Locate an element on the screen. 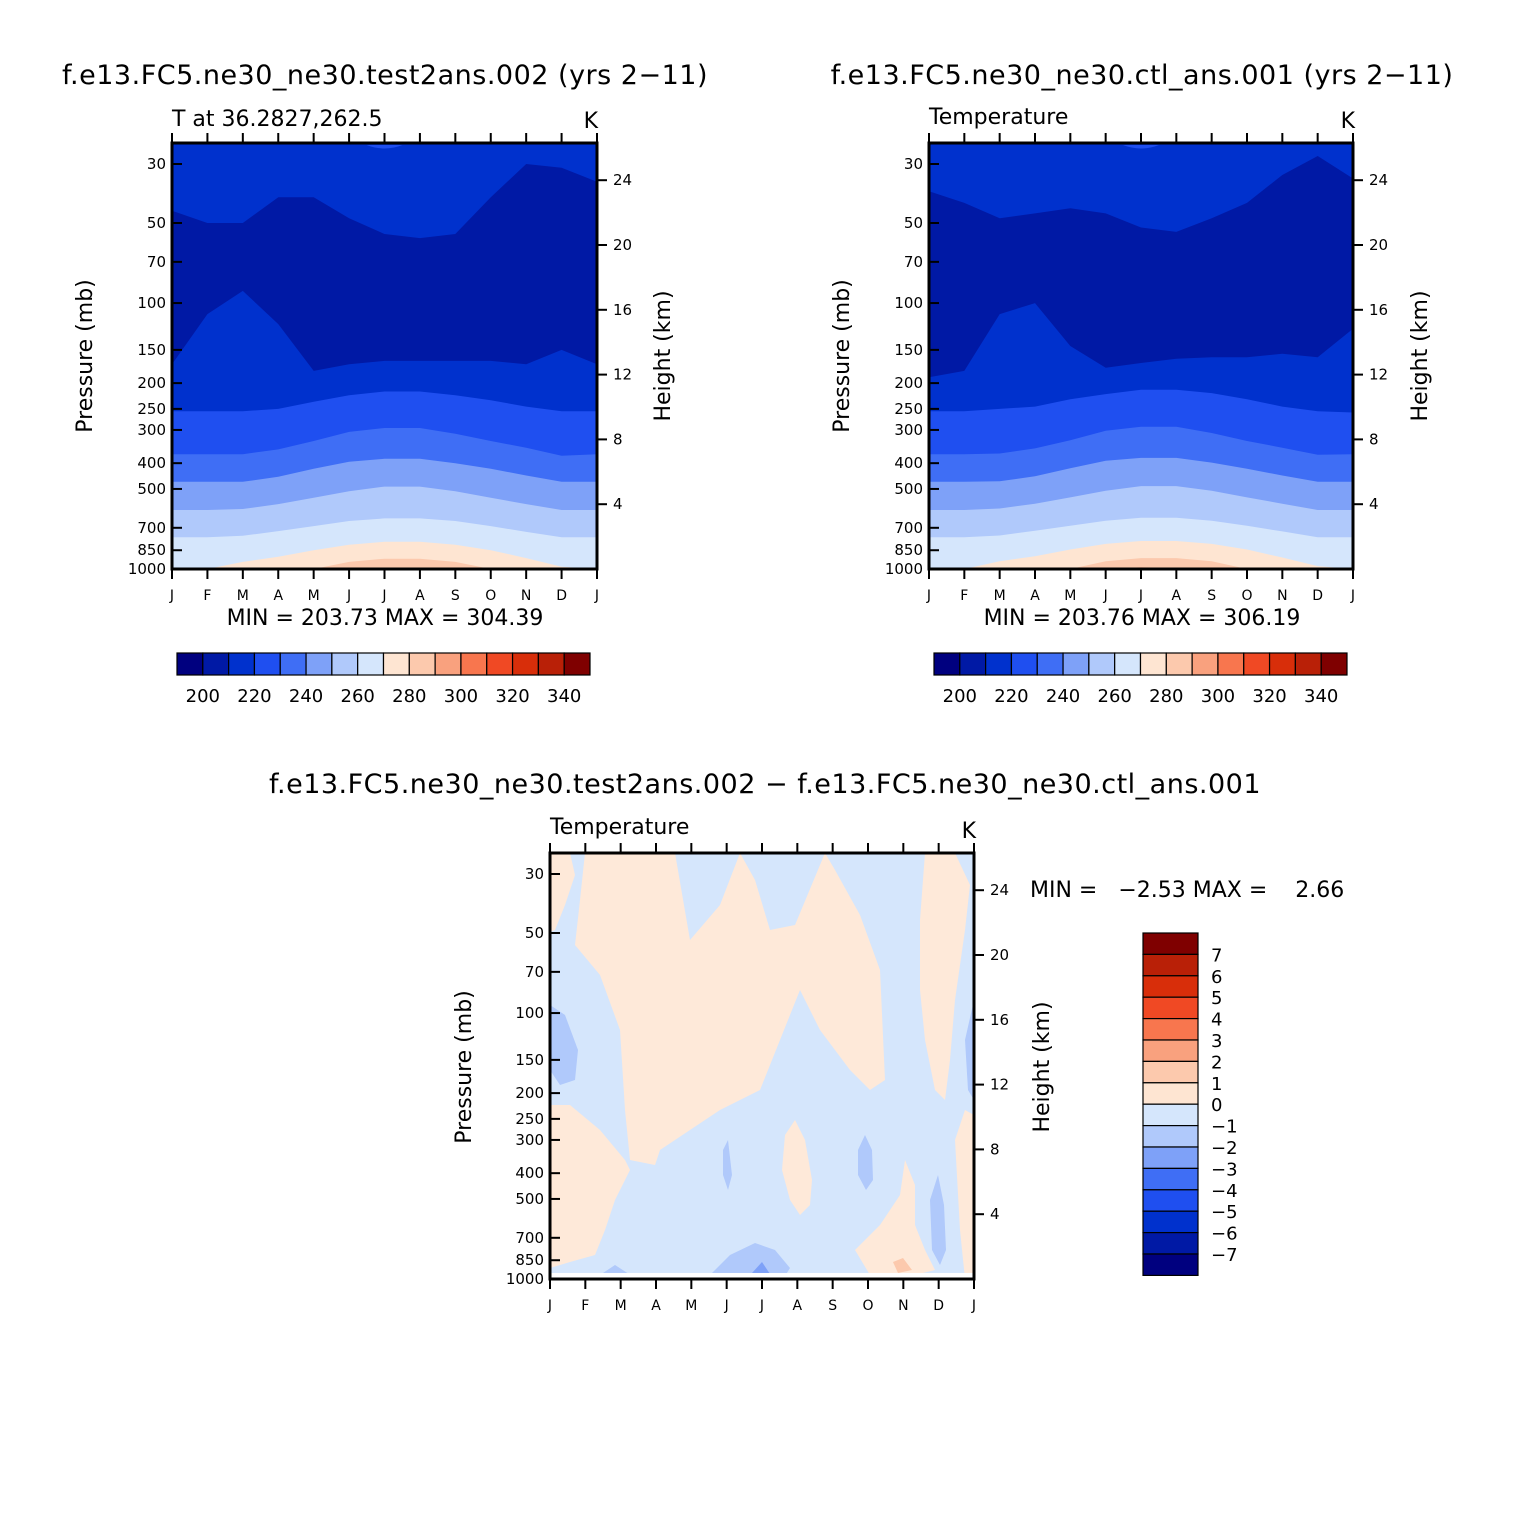 This screenshot has height=1528, width=1525. colorbar-label: 240 is located at coordinates (306, 696).